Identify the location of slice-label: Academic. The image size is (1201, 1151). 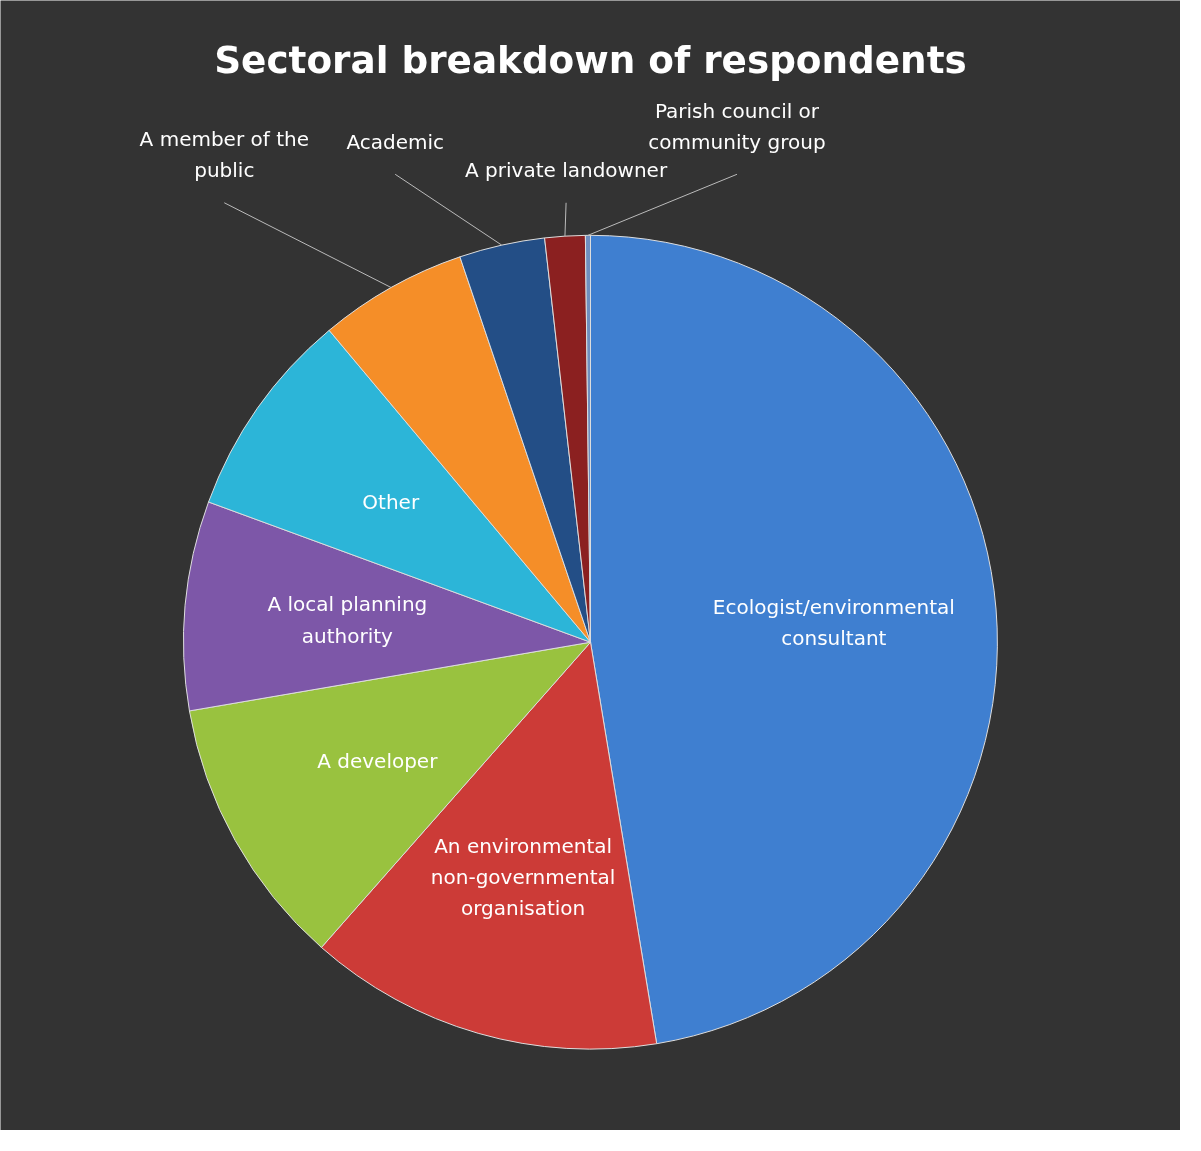
(395, 141).